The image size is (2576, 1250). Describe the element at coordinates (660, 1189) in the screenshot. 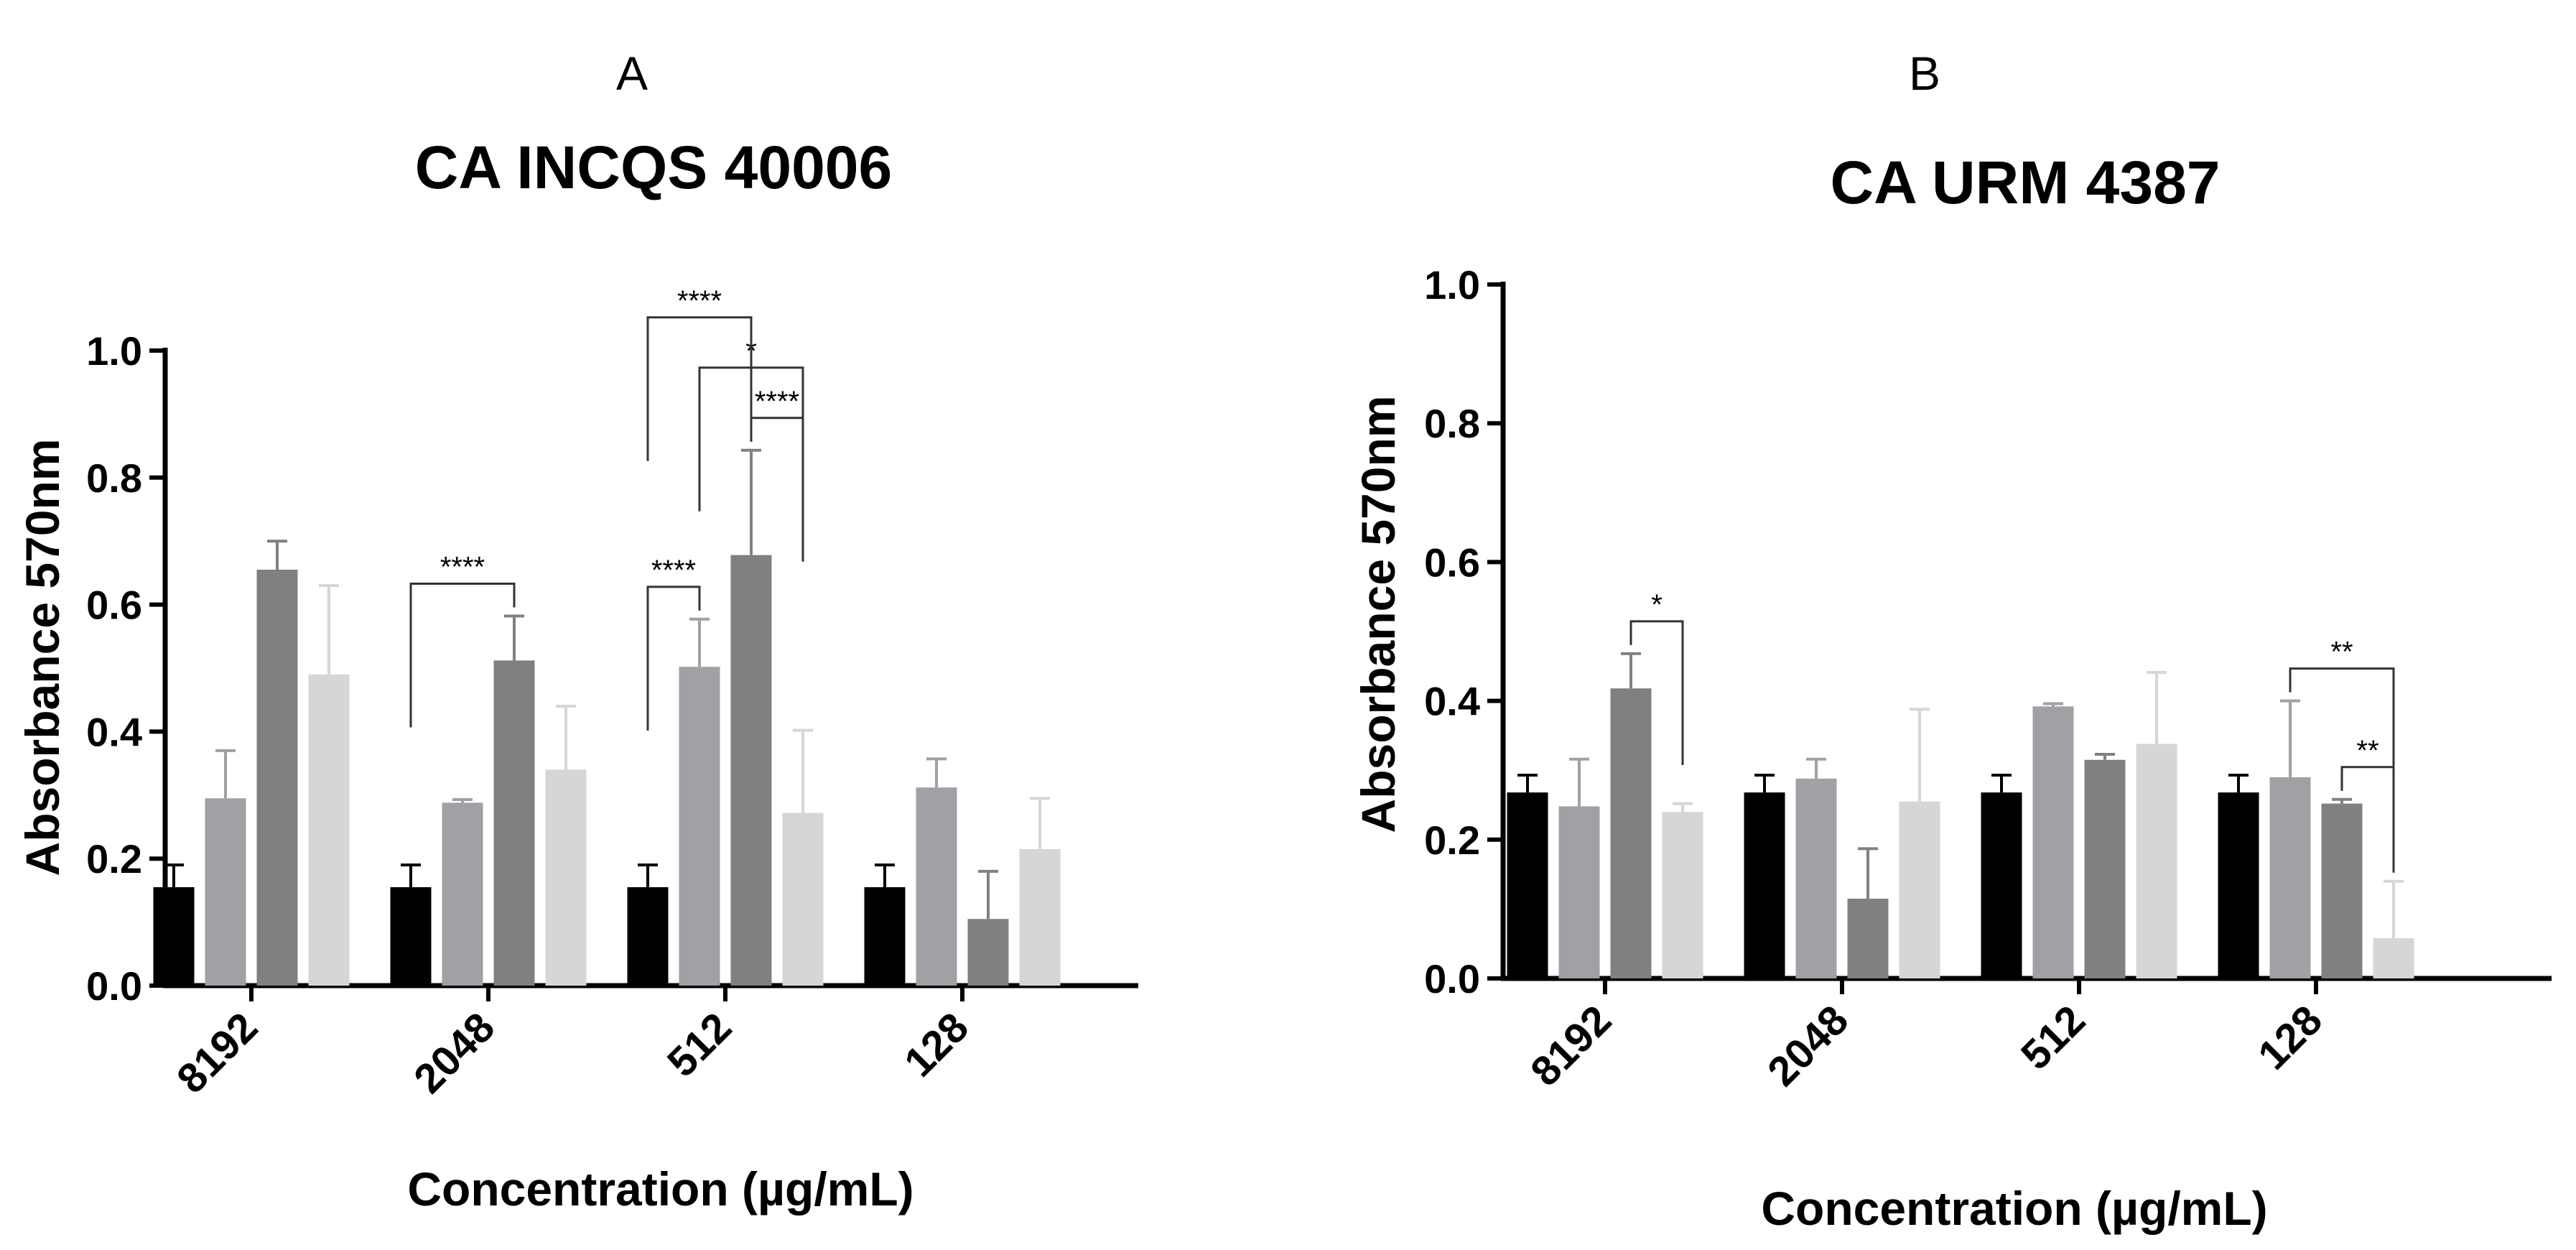

I see `panel-a-x-axis-title: Concentration (µg/mL)` at that location.